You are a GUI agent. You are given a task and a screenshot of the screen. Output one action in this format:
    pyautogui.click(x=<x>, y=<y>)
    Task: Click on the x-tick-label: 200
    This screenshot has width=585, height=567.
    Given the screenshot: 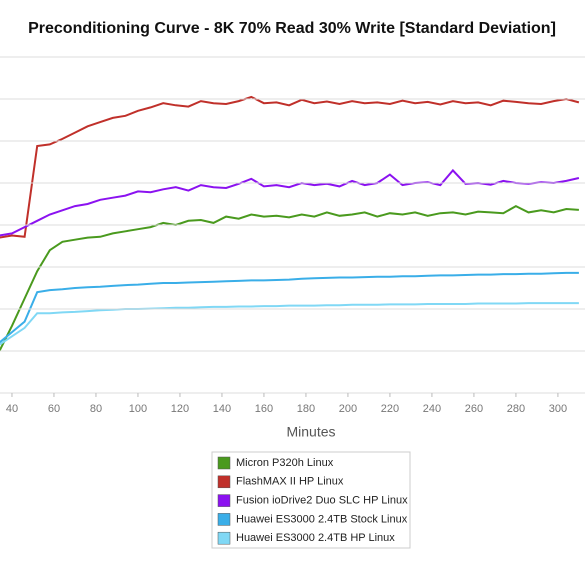 What is the action you would take?
    pyautogui.click(x=348, y=409)
    